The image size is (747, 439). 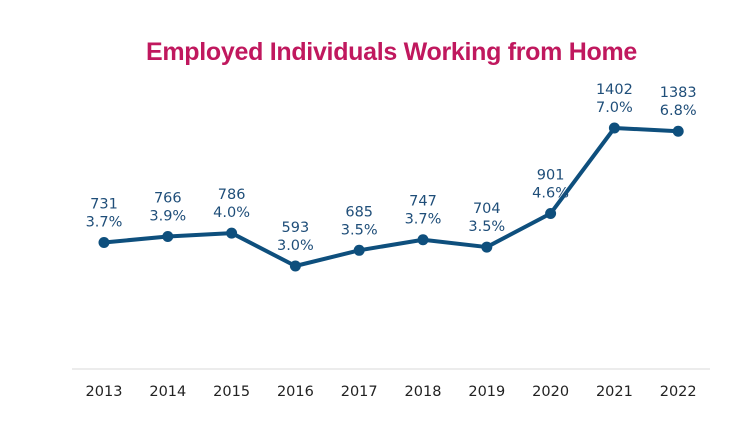 I want to click on percent-label: 3.9%, so click(x=167, y=216).